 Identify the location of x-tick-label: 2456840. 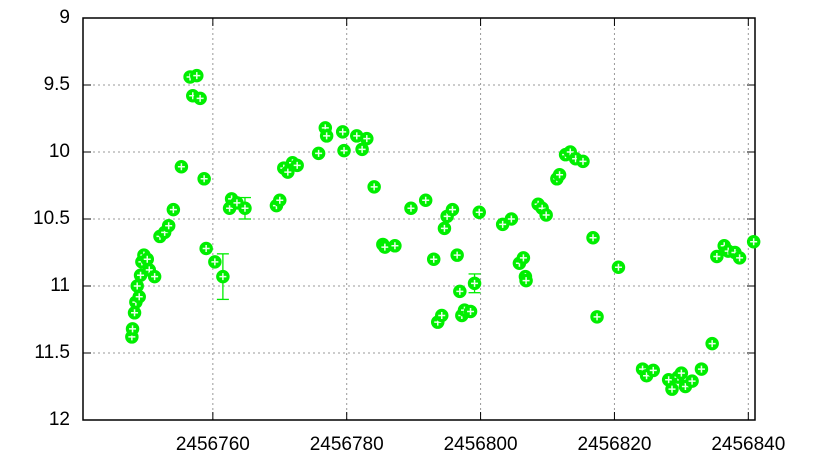
(748, 444).